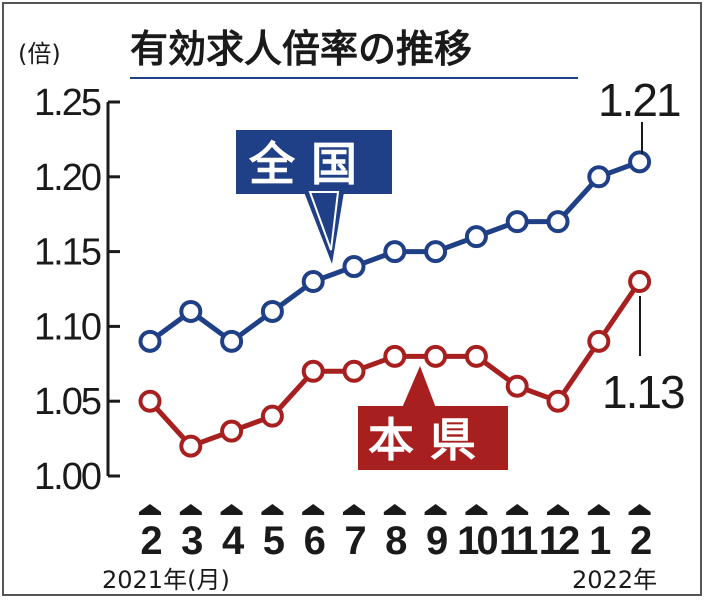  What do you see at coordinates (67, 402) in the screenshot?
I see `y-tick-label: 1.05` at bounding box center [67, 402].